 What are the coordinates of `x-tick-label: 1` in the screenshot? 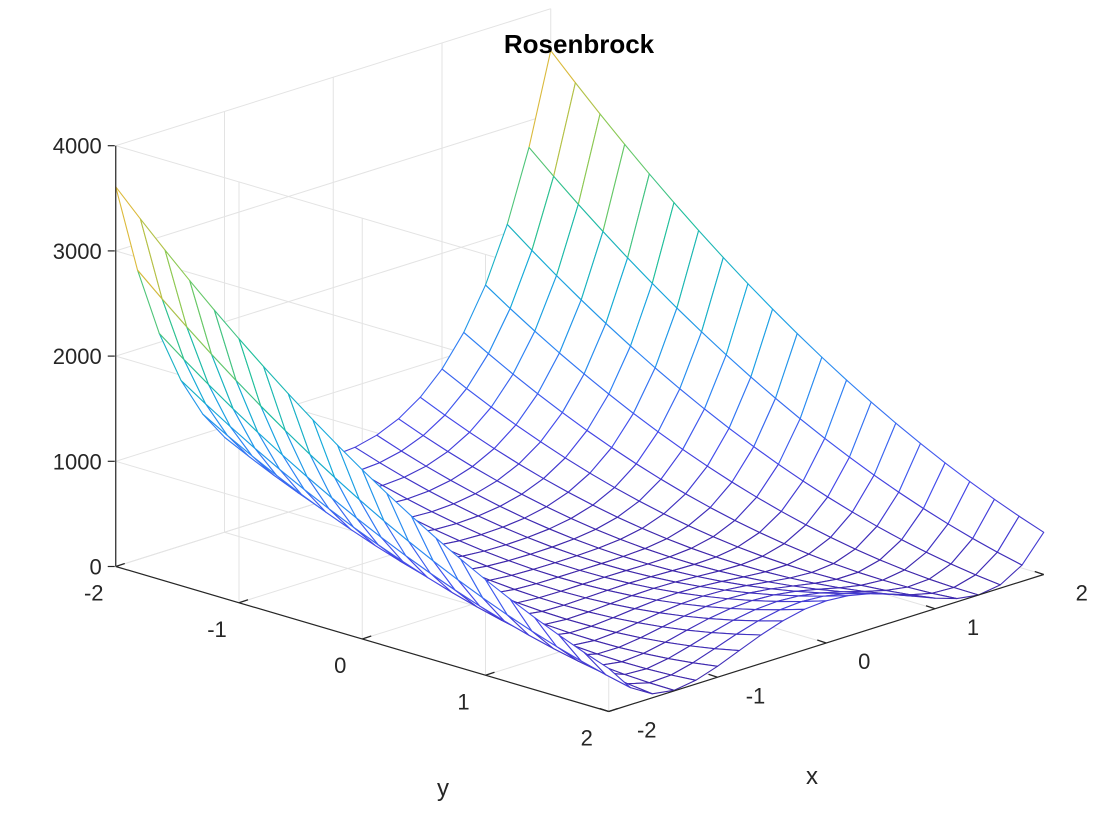 It's located at (973, 627).